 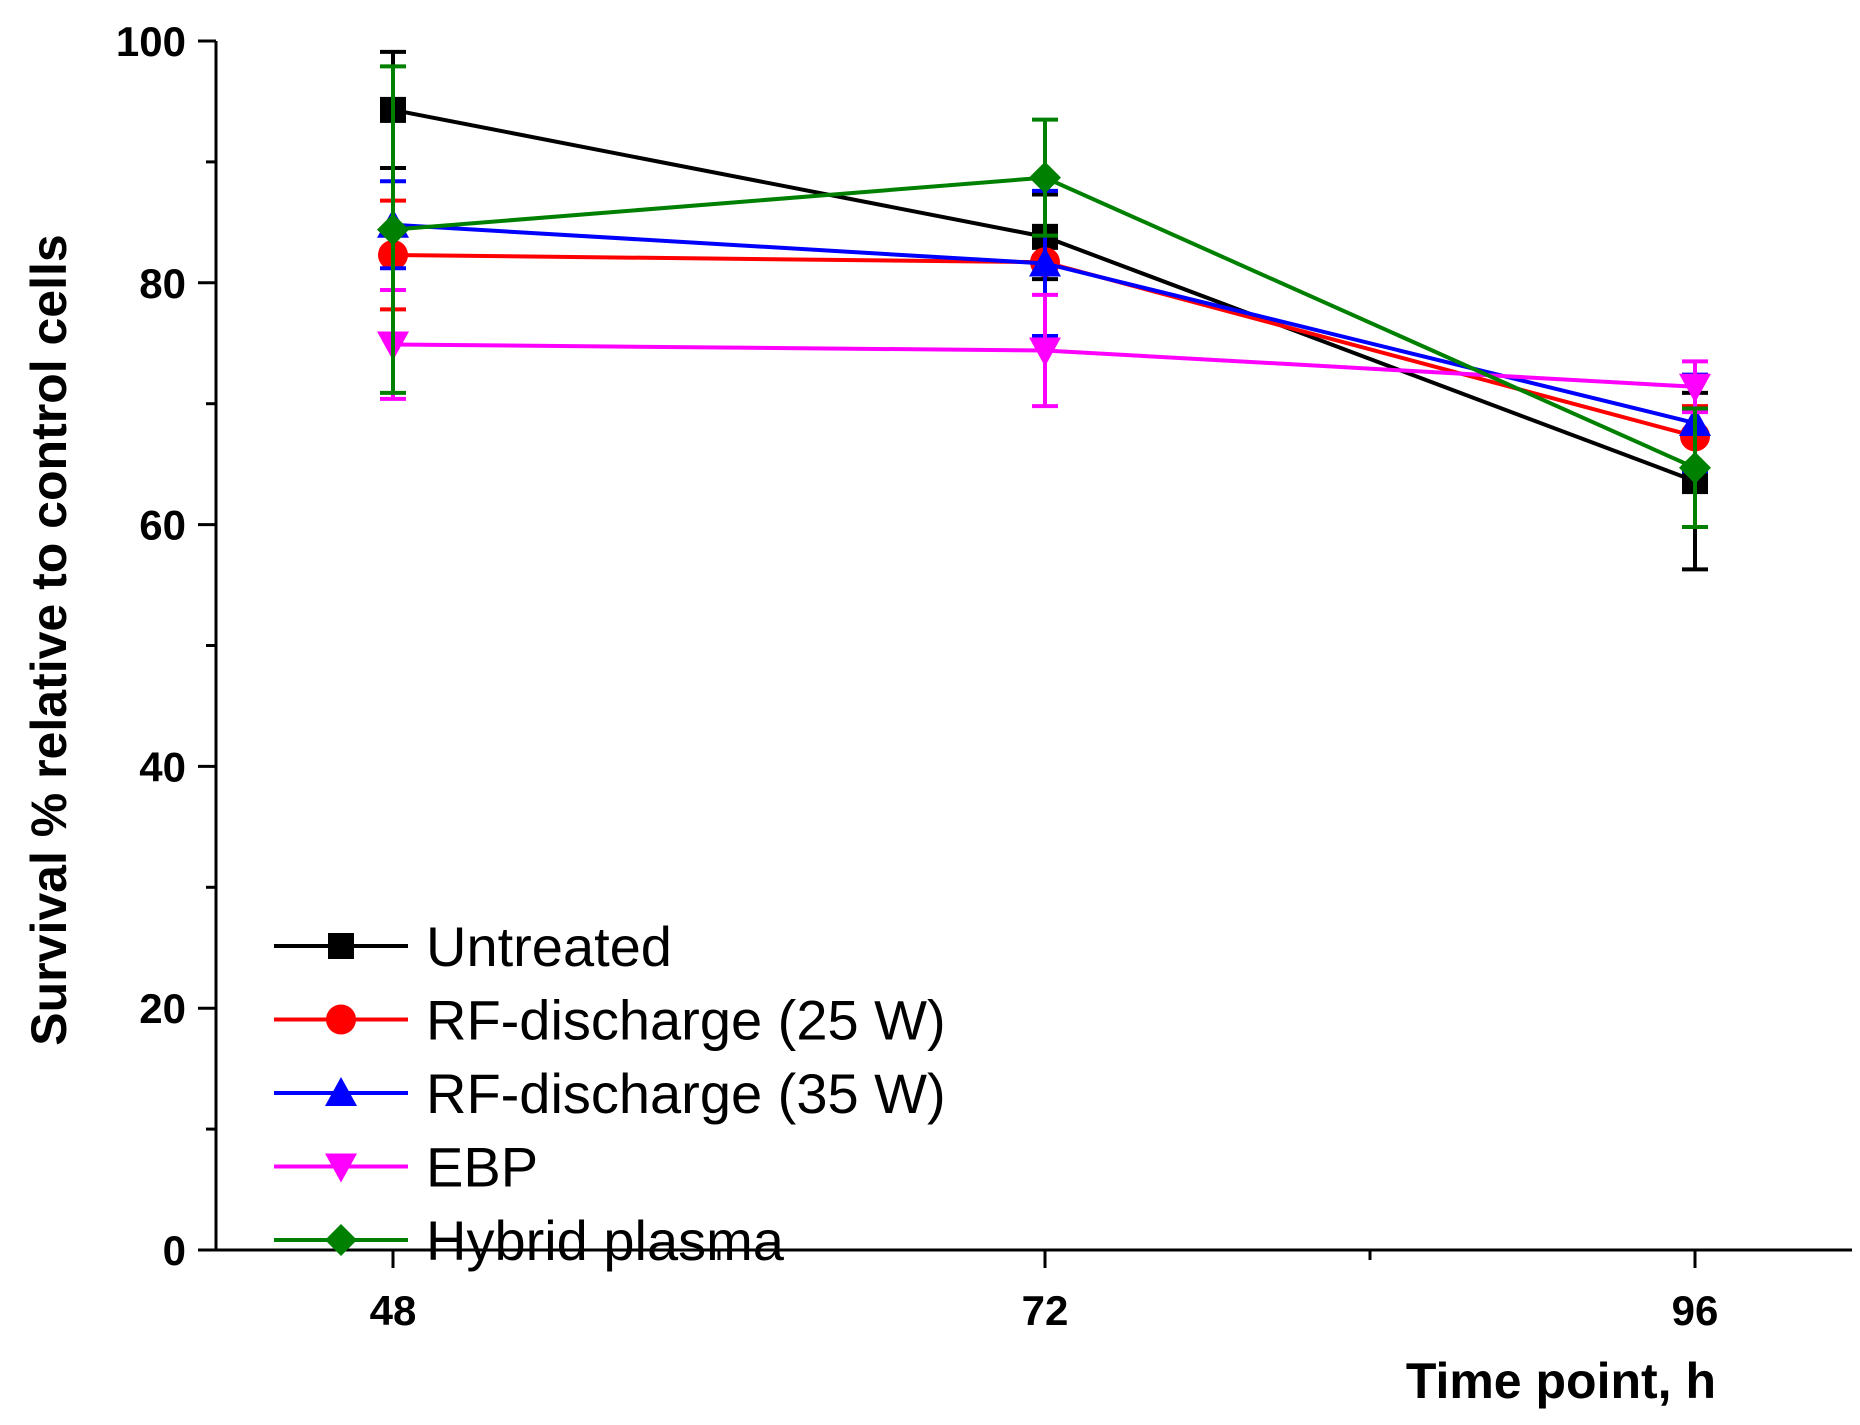 What do you see at coordinates (162, 1008) in the screenshot?
I see `y-tick-label: 20` at bounding box center [162, 1008].